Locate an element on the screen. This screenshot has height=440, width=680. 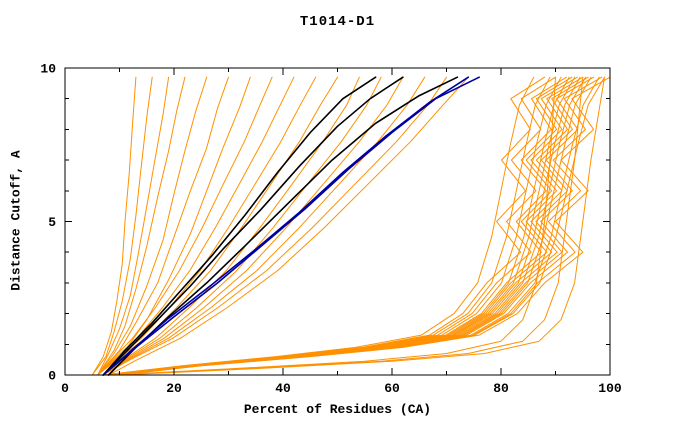
x-tick-label: 60 is located at coordinates (392, 388).